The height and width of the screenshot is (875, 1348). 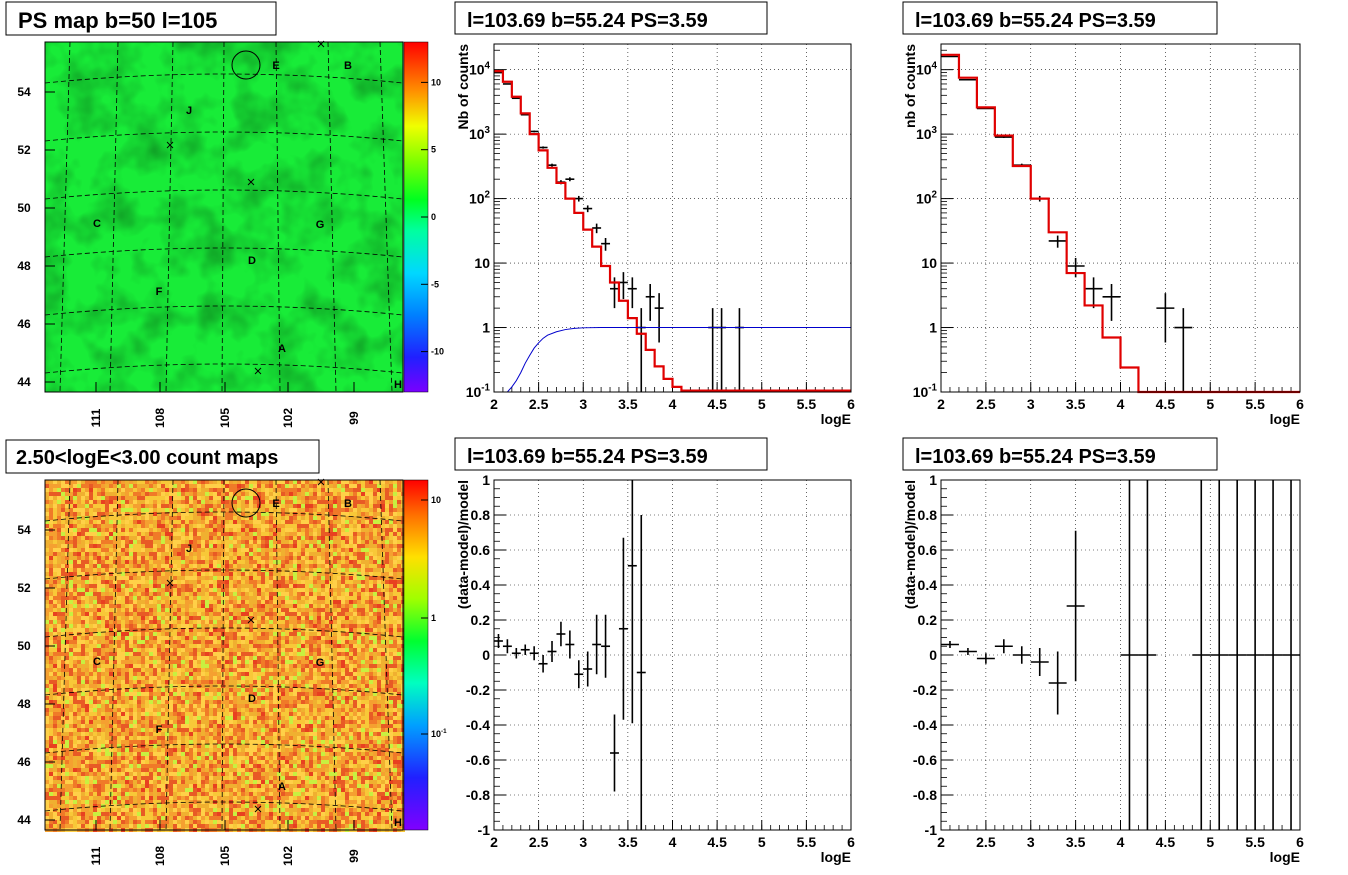 What do you see at coordinates (925, 391) in the screenshot?
I see `y-tick-label: 10⁻¹` at bounding box center [925, 391].